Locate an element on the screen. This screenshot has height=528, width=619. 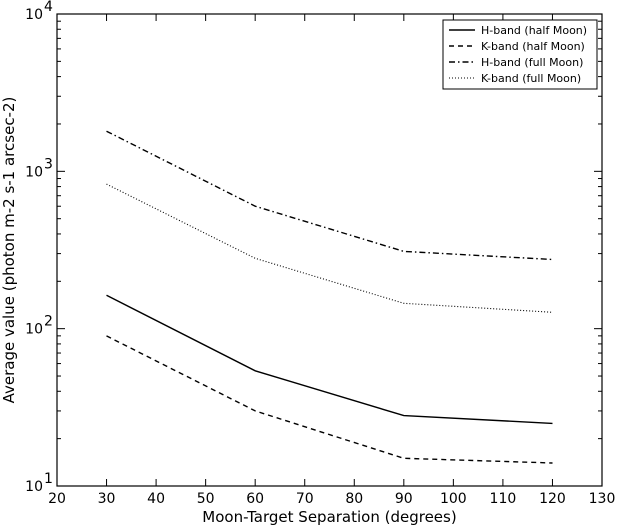
x-tick-label: 80 is located at coordinates (354, 499).